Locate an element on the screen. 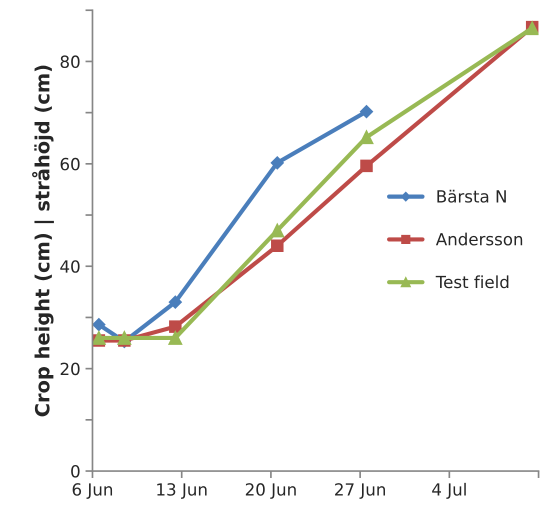 The width and height of the screenshot is (544, 512). x-tick-label: 13 Jun is located at coordinates (182, 491).